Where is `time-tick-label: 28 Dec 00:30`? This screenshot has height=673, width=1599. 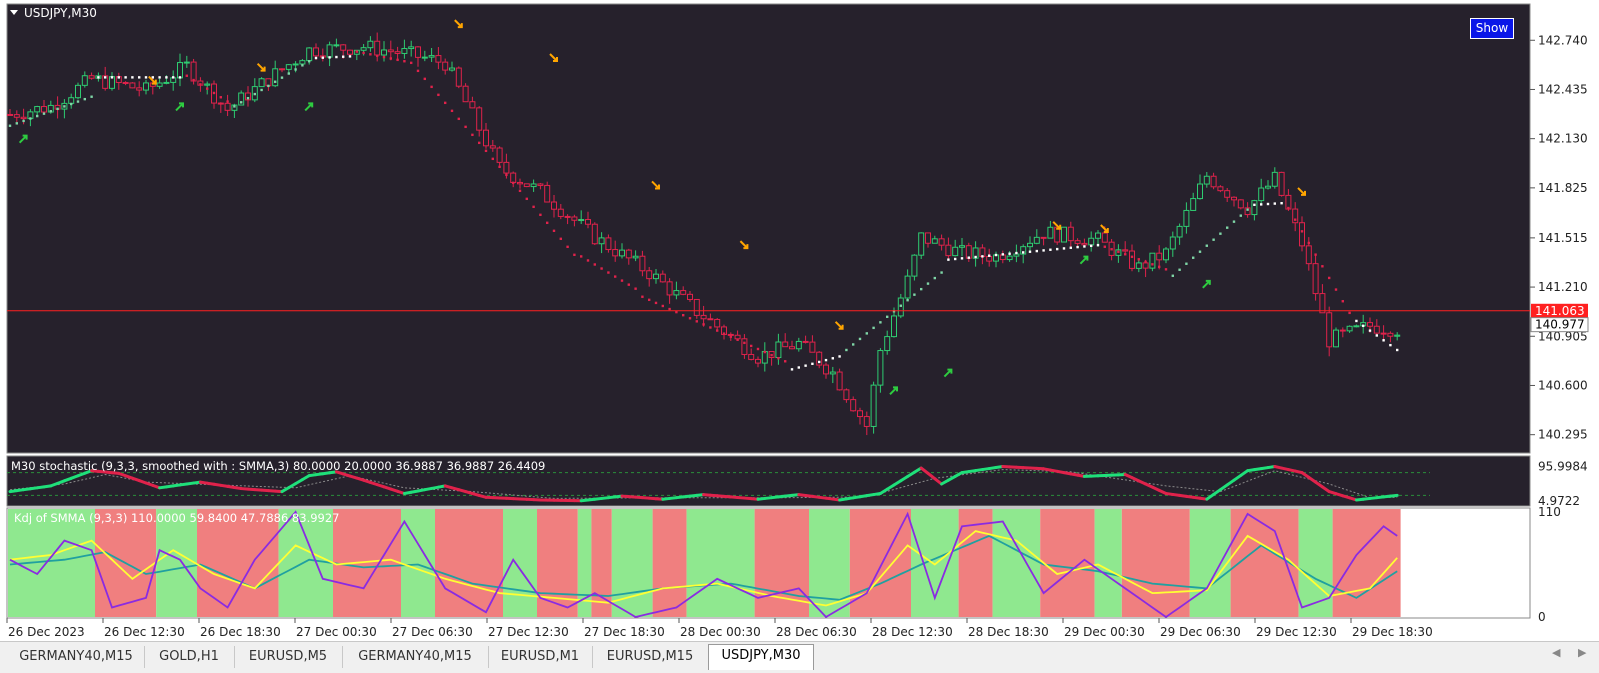 time-tick-label: 28 Dec 00:30 is located at coordinates (720, 632).